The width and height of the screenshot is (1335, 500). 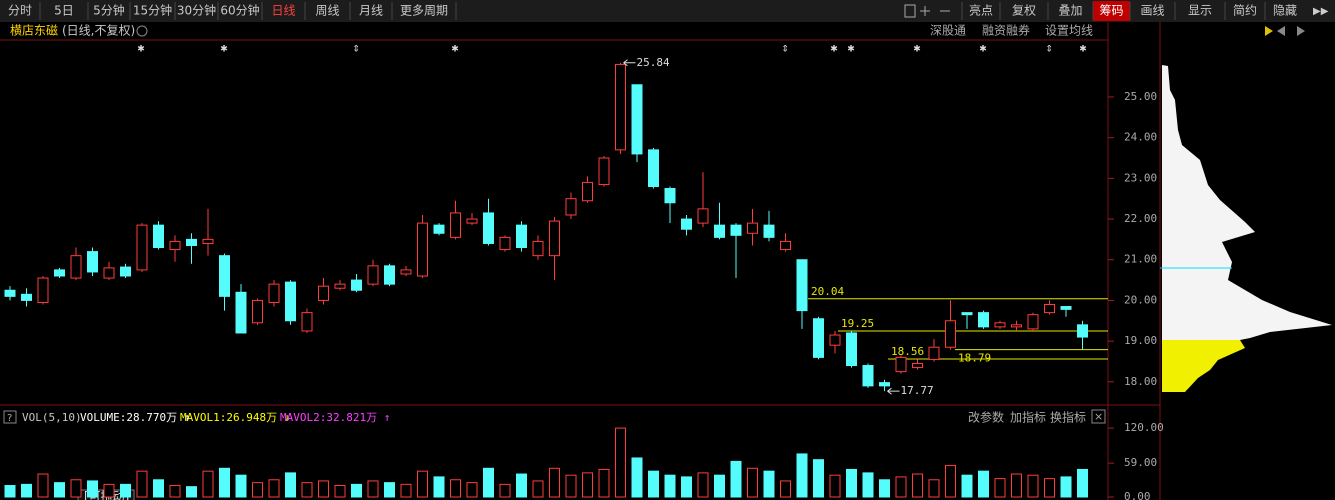 What do you see at coordinates (1245, 10) in the screenshot?
I see `toolbar-button: 简约` at bounding box center [1245, 10].